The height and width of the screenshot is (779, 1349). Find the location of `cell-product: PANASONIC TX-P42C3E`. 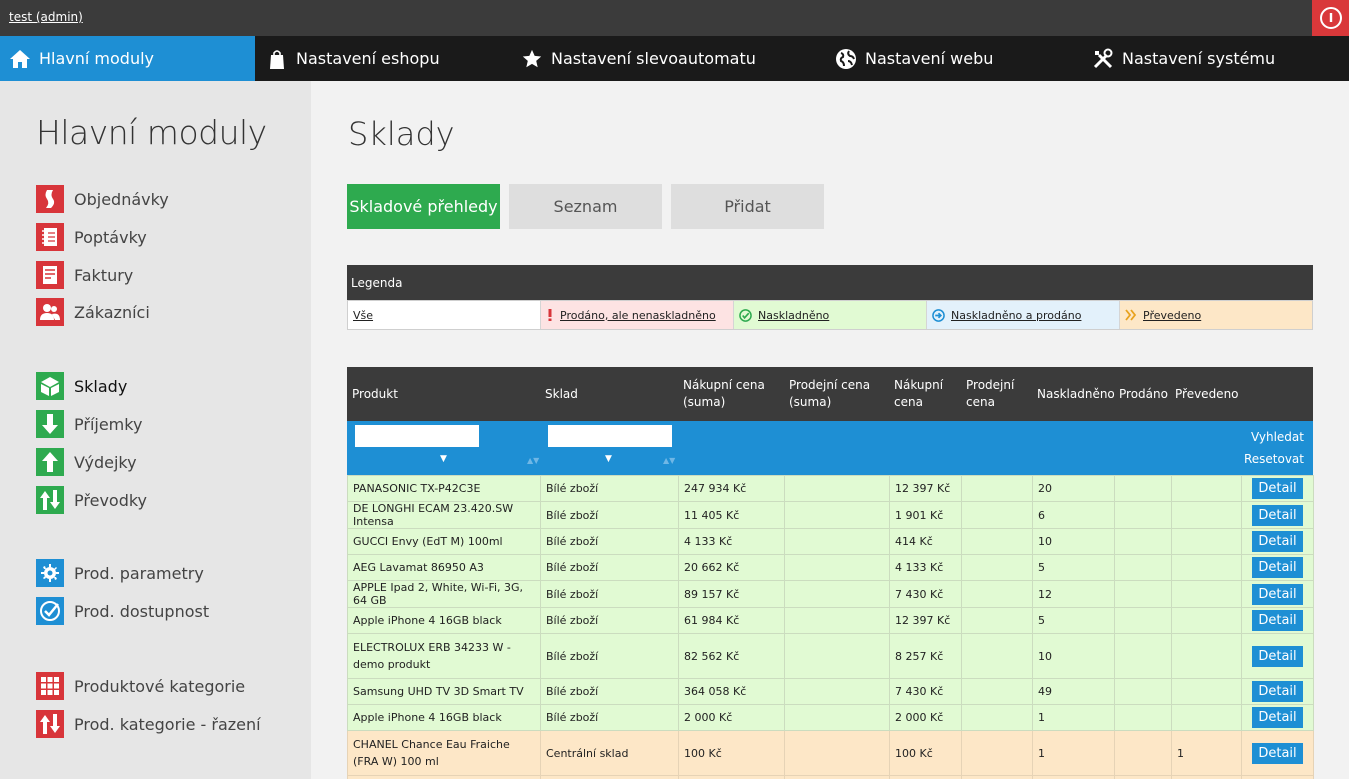

cell-product: PANASONIC TX-P42C3E is located at coordinates (444, 488).